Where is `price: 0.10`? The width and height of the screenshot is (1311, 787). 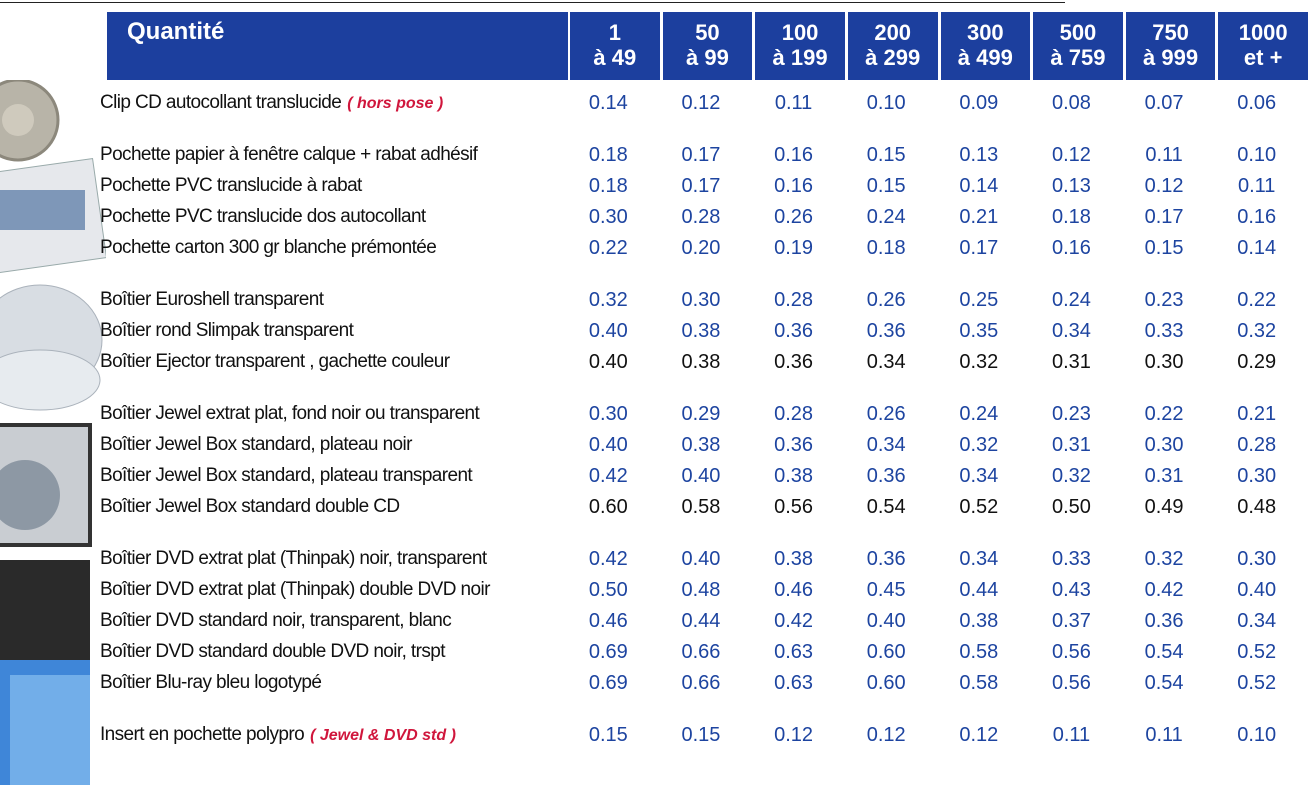
price: 0.10 is located at coordinates (1257, 155).